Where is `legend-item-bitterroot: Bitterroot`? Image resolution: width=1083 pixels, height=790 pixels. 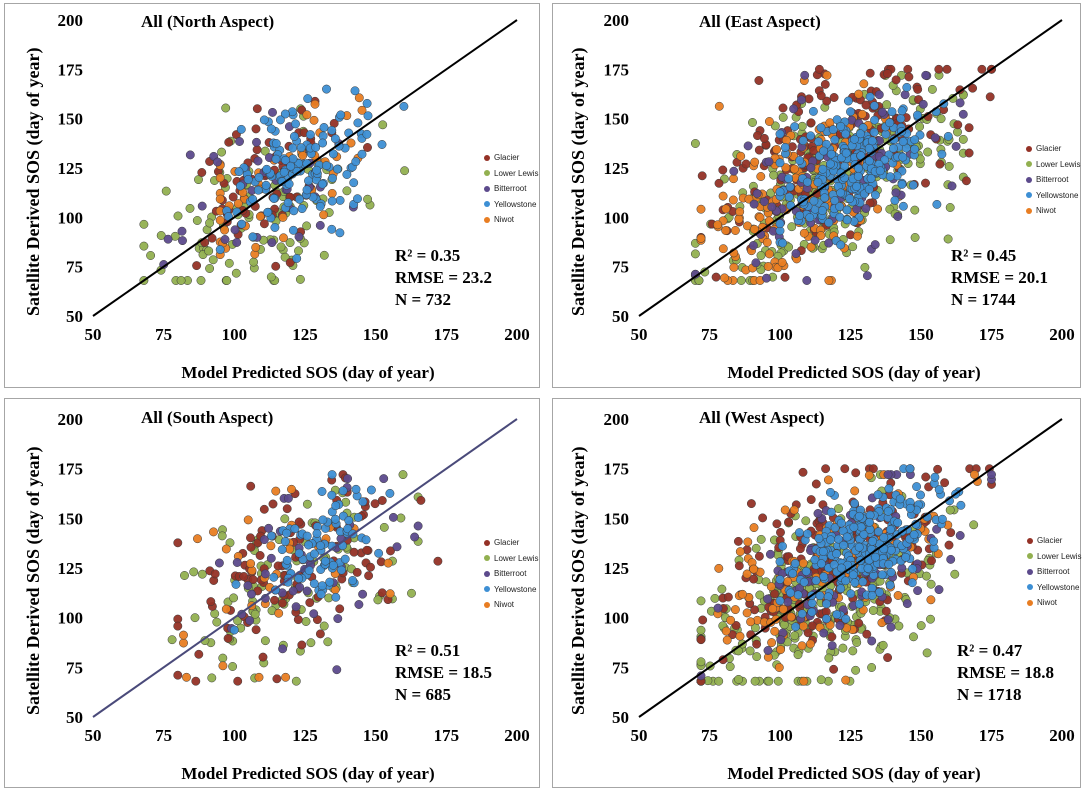 legend-item-bitterroot: Bitterroot is located at coordinates (511, 189).